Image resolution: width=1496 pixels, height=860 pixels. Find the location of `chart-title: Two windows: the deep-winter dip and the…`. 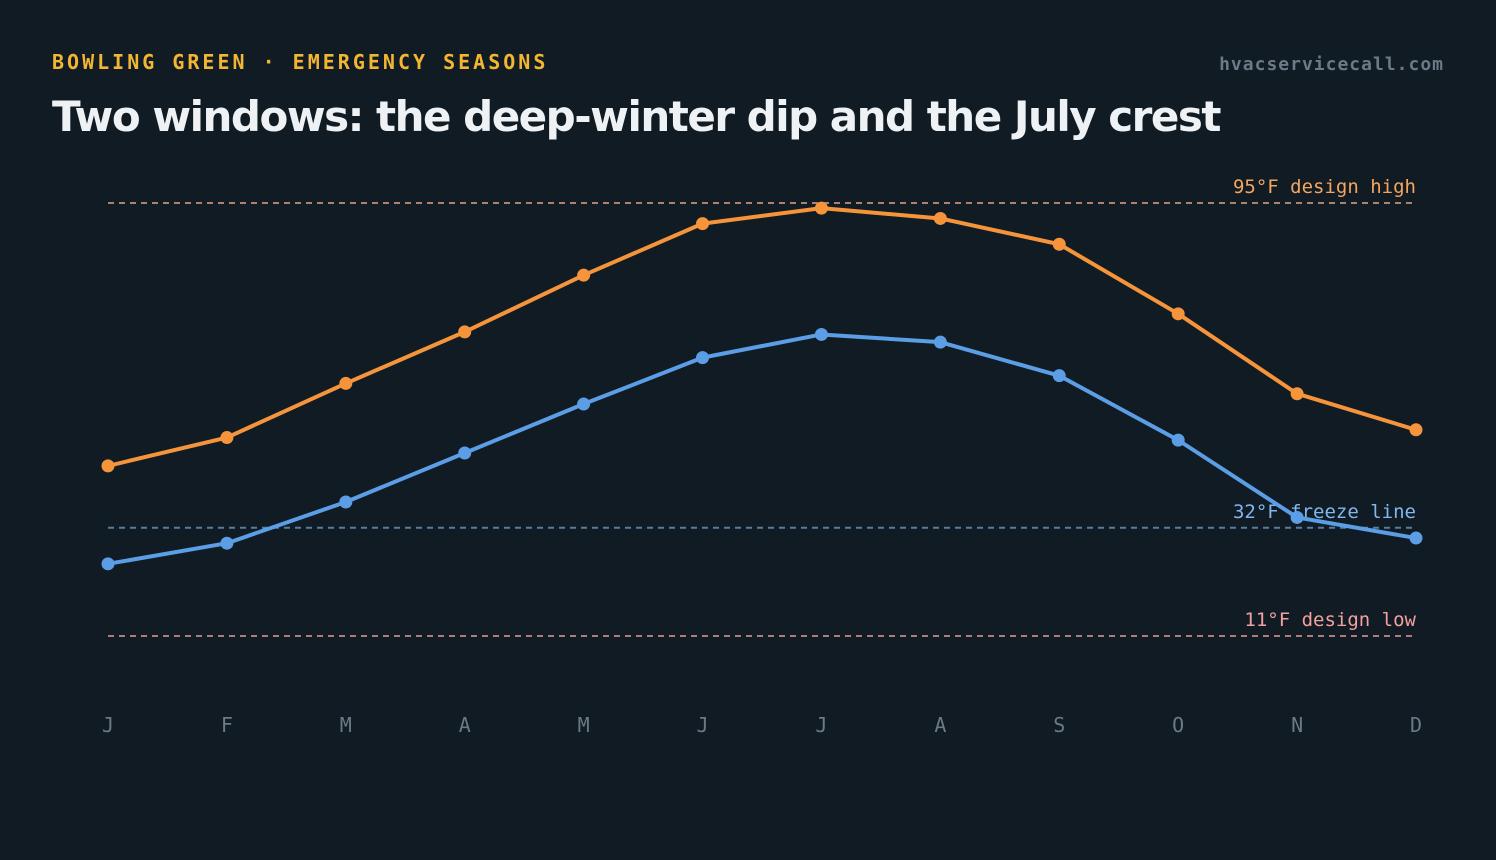

chart-title: Two windows: the deep-winter dip and the… is located at coordinates (636, 116).